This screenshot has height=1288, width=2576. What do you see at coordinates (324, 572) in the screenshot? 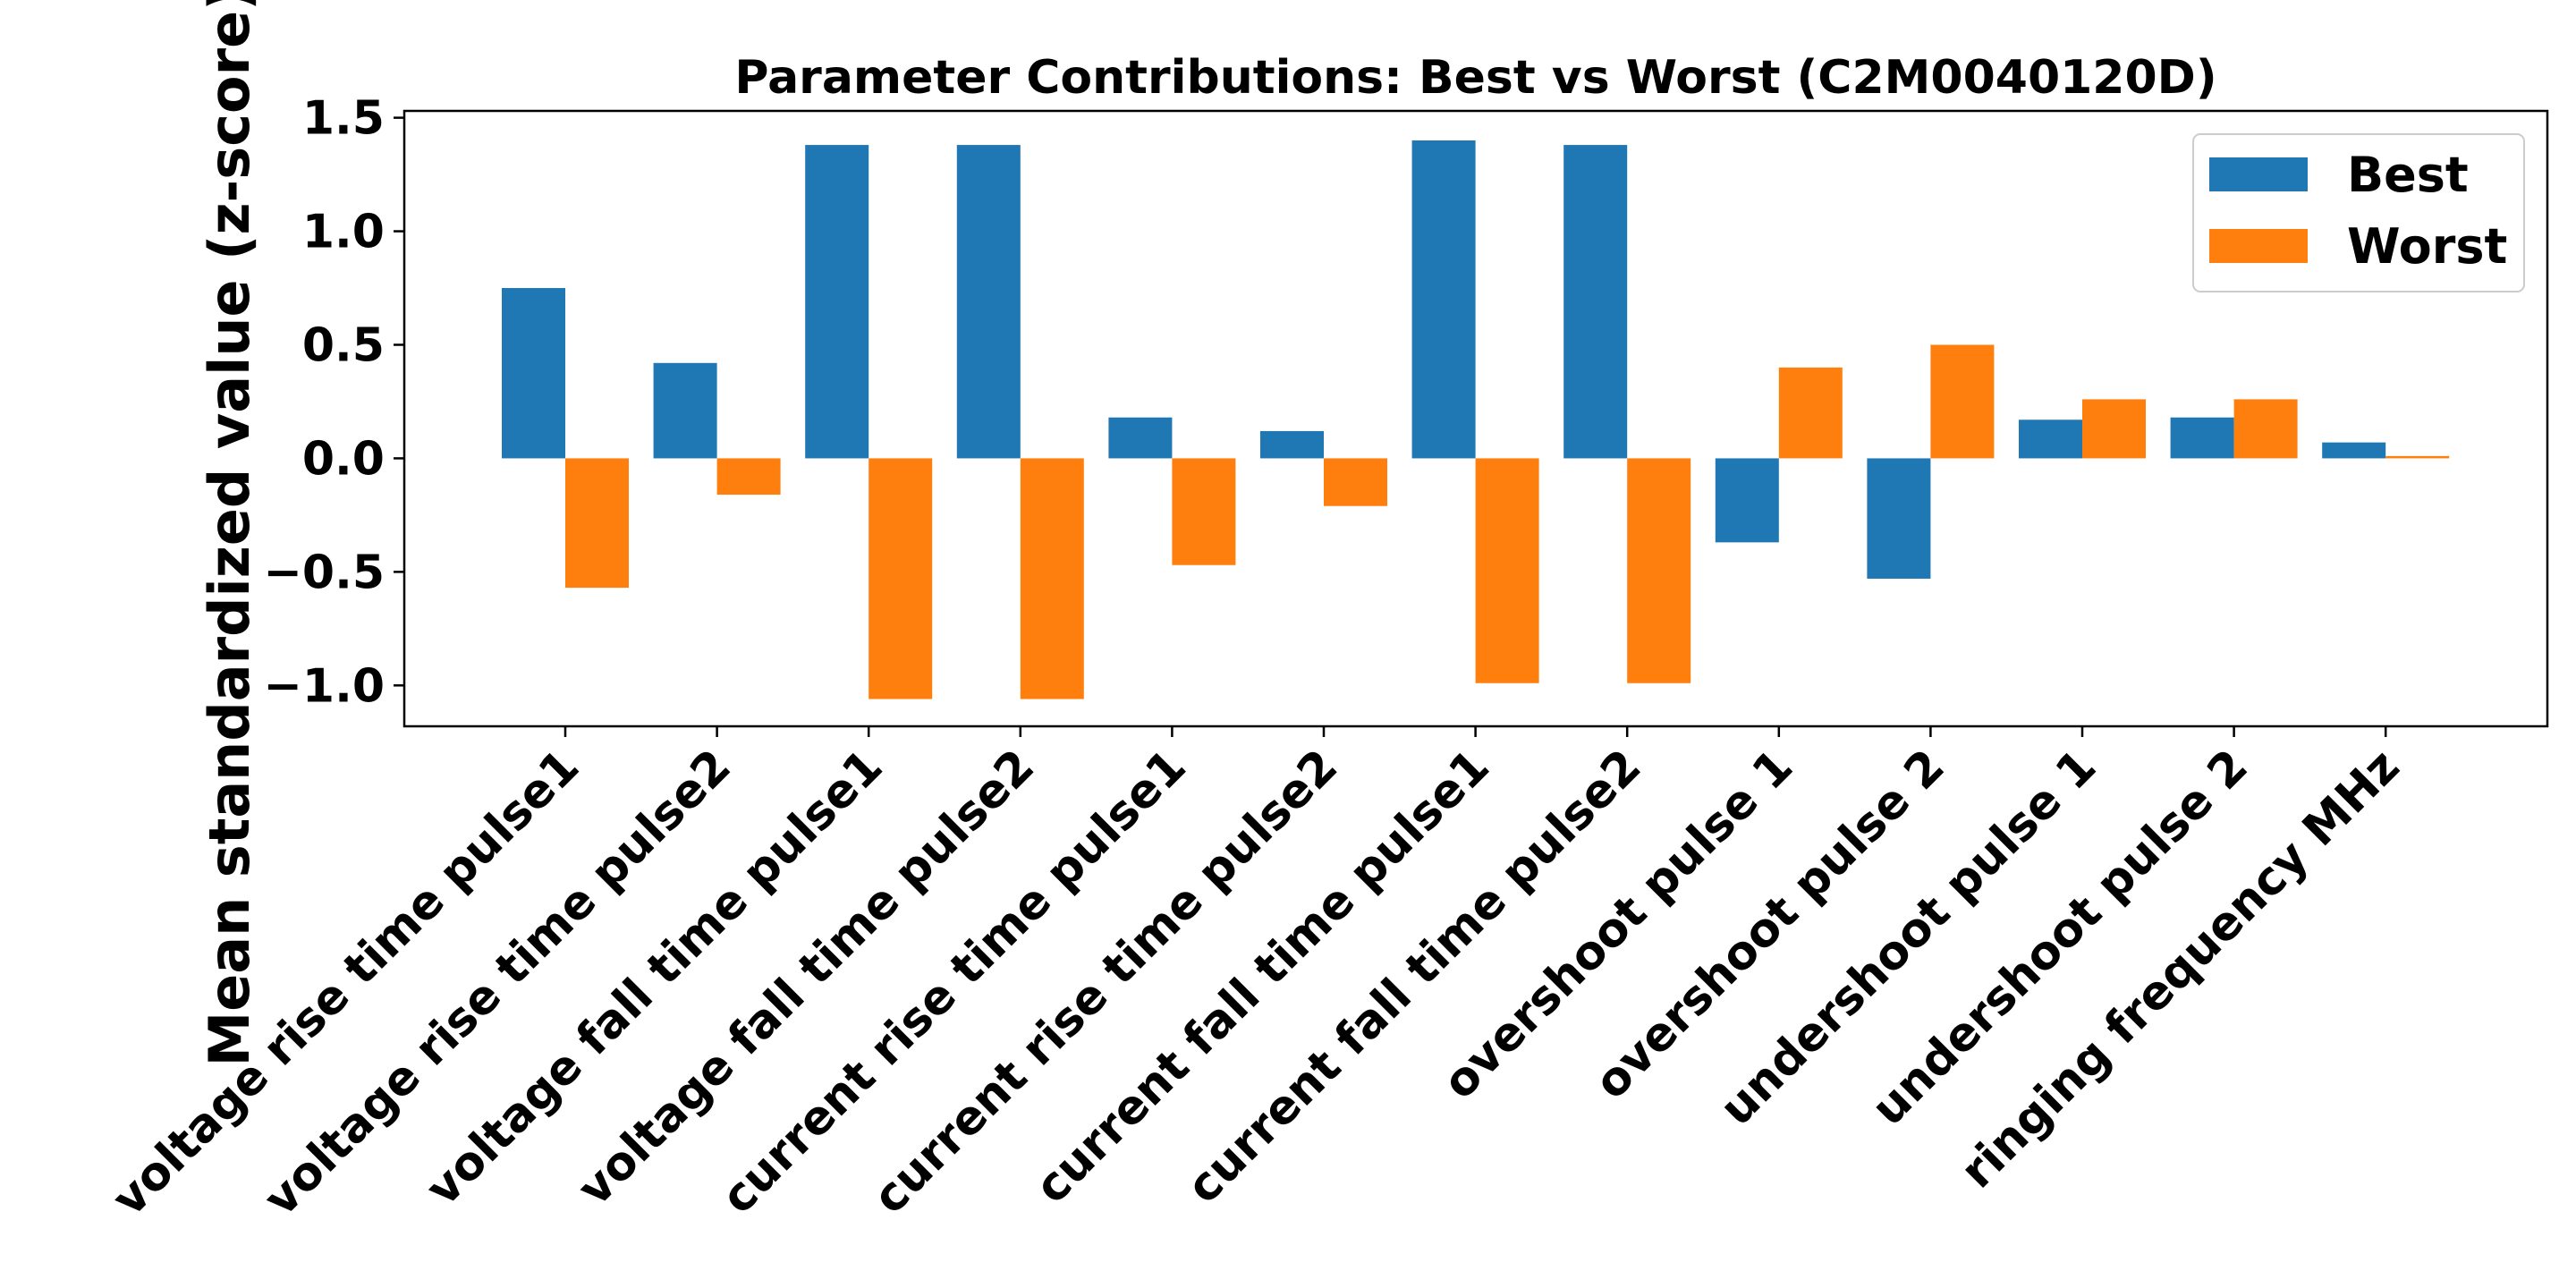
I see `y-tick-label: −0.5` at bounding box center [324, 572].